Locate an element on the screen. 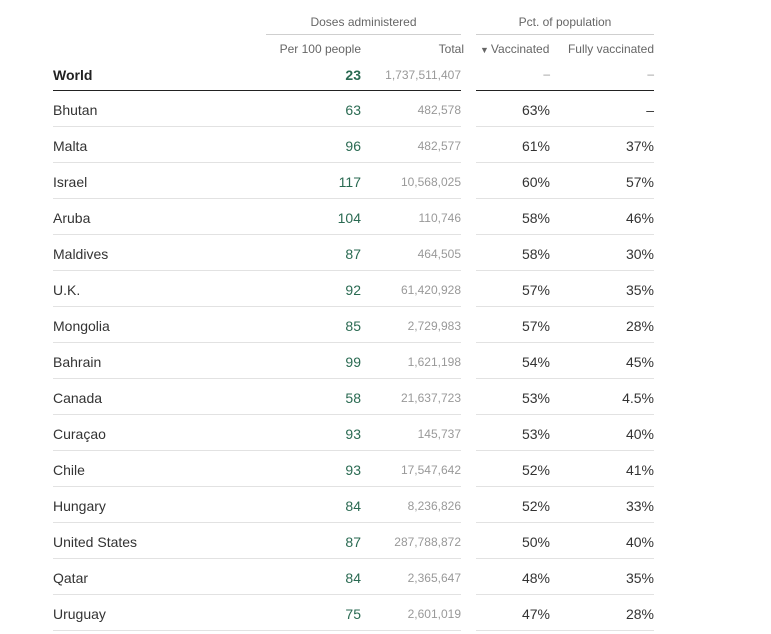 This screenshot has height=634, width=771. total-column-header: Total is located at coordinates (451, 49).